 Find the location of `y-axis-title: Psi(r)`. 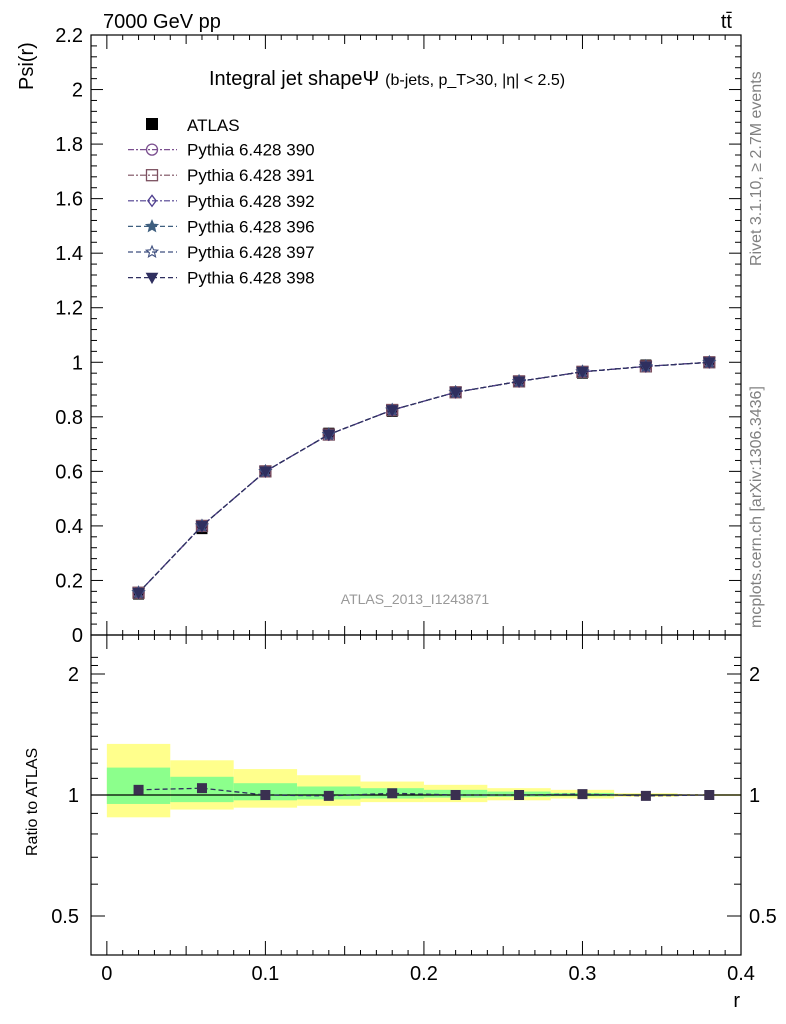

y-axis-title: Psi(r) is located at coordinates (27, 66).